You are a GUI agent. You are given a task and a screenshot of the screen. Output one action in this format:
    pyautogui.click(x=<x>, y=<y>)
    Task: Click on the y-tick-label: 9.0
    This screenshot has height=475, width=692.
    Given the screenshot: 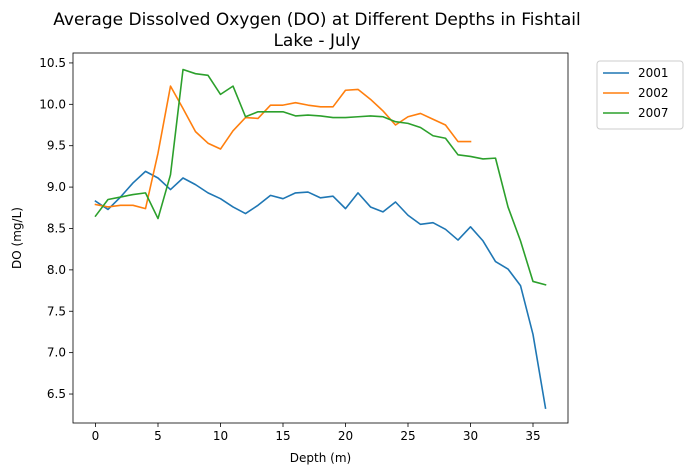 What is the action you would take?
    pyautogui.click(x=56, y=187)
    